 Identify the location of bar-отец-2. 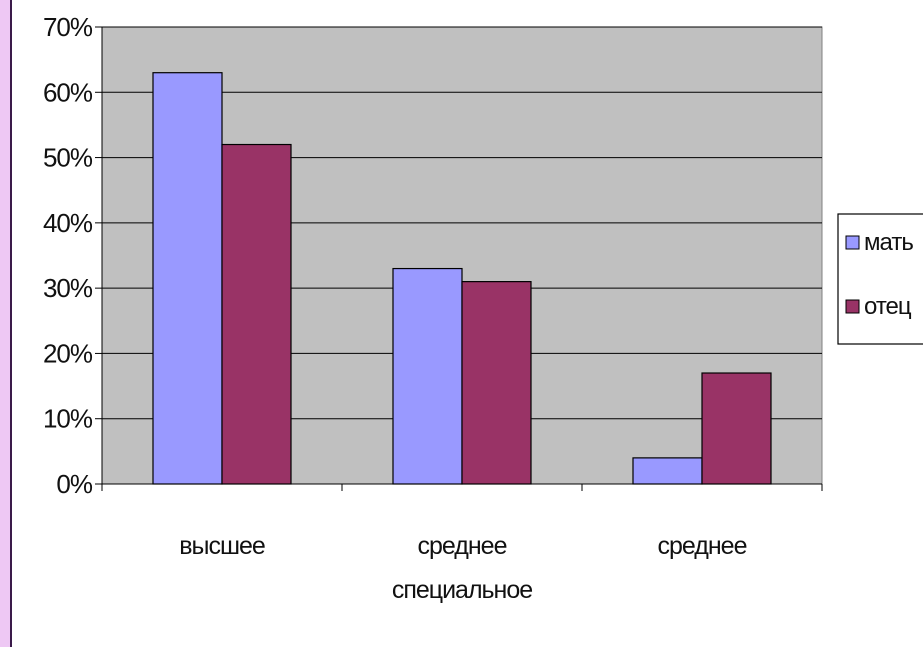
(736, 428).